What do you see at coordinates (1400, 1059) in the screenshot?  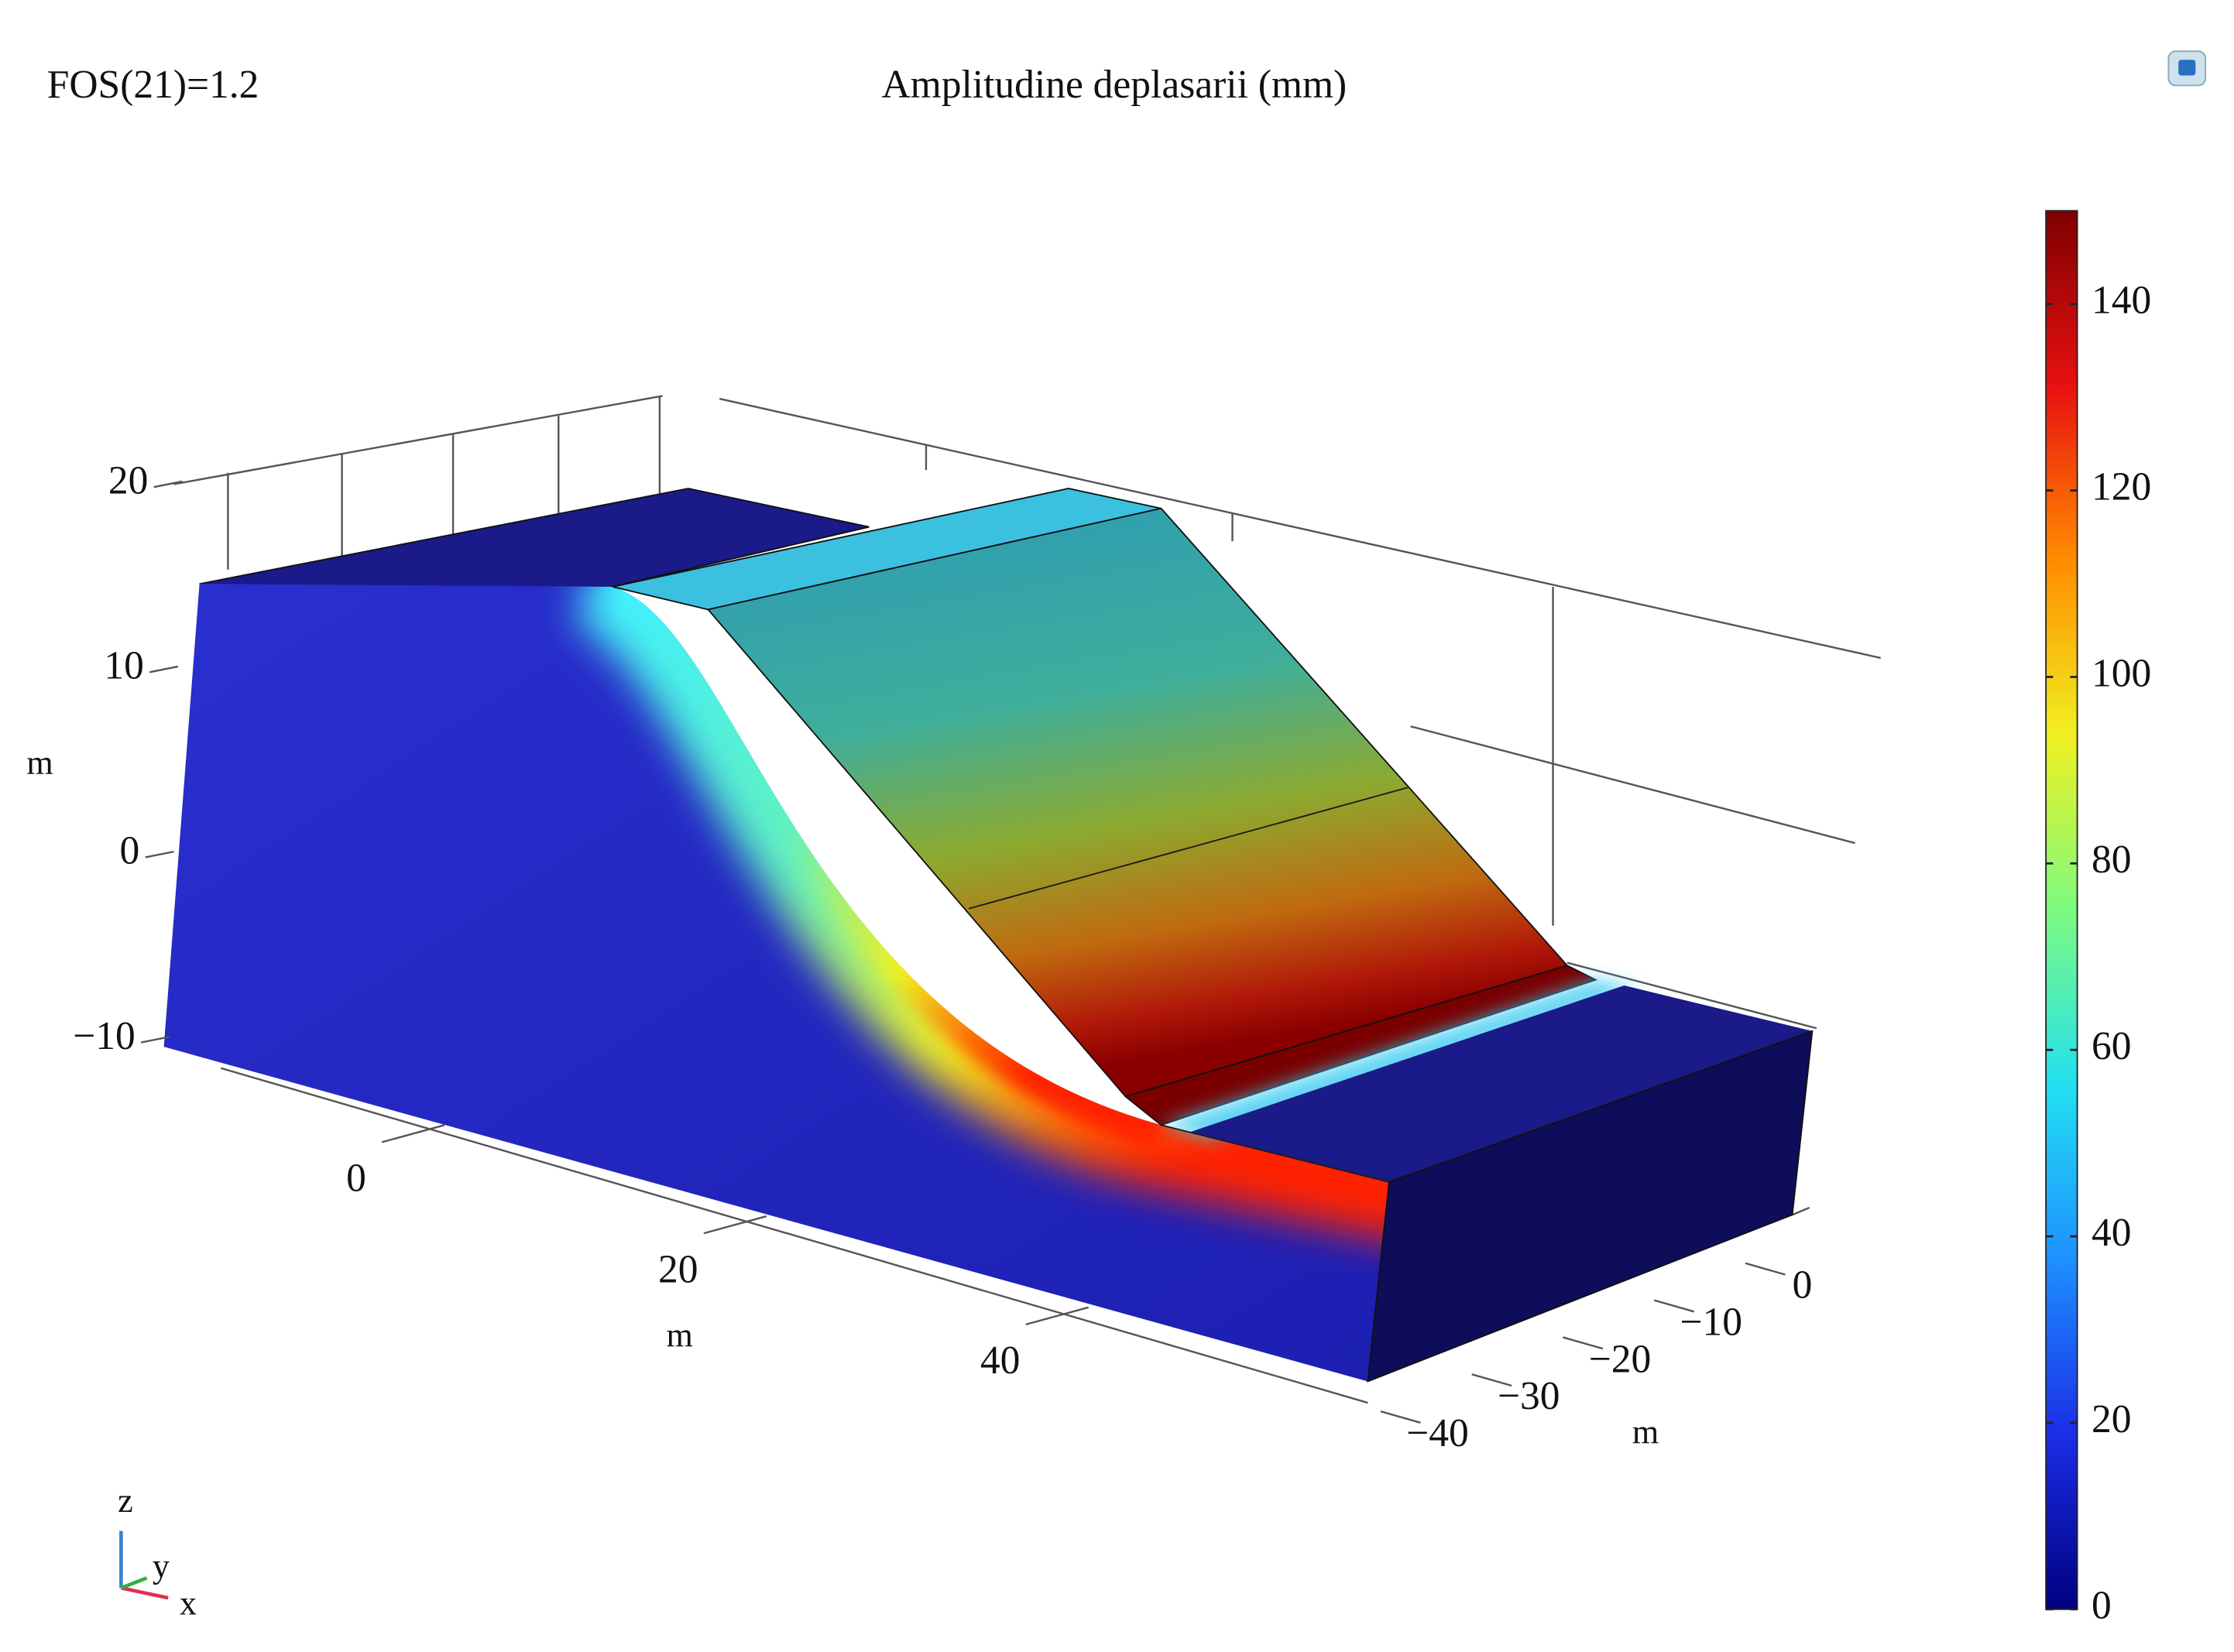 I see `toe-glow` at bounding box center [1400, 1059].